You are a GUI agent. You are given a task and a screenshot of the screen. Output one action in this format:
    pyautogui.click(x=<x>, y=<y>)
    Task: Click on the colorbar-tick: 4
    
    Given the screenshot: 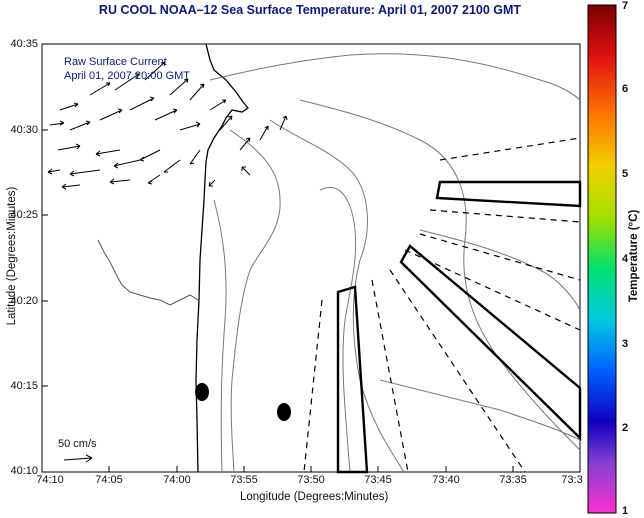 What is the action you would take?
    pyautogui.click(x=625, y=259)
    